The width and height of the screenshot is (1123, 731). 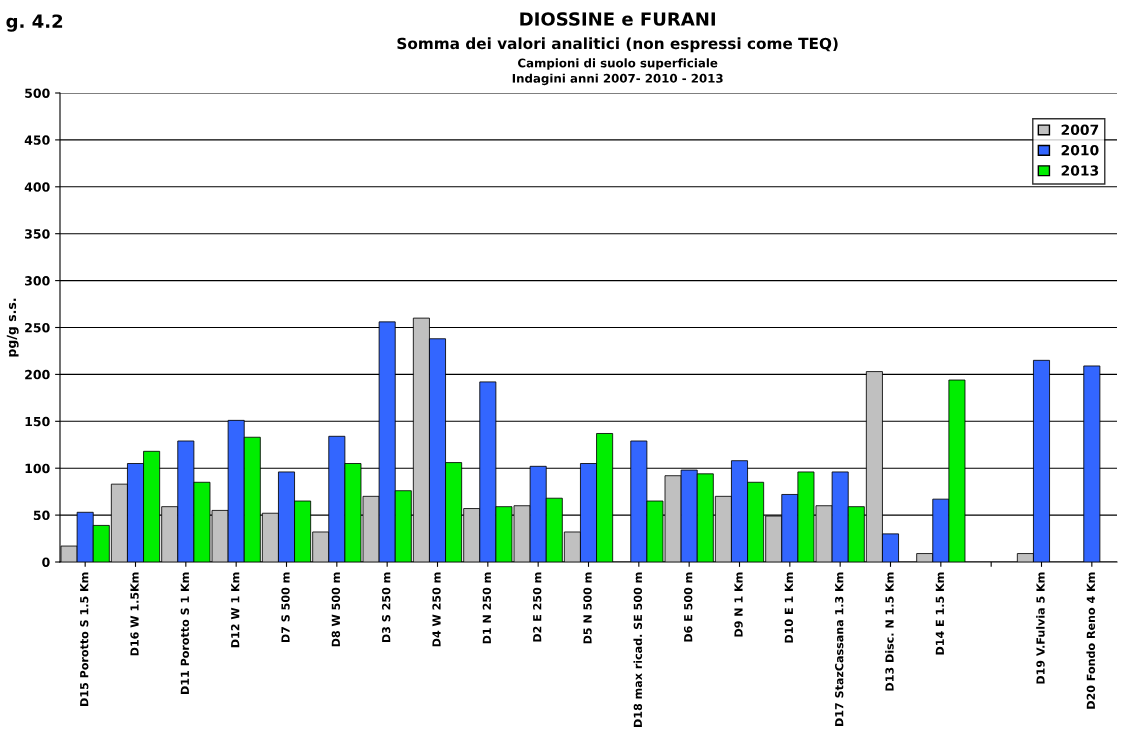 I want to click on x-tick-label: D7 S 500 m, so click(x=285, y=607).